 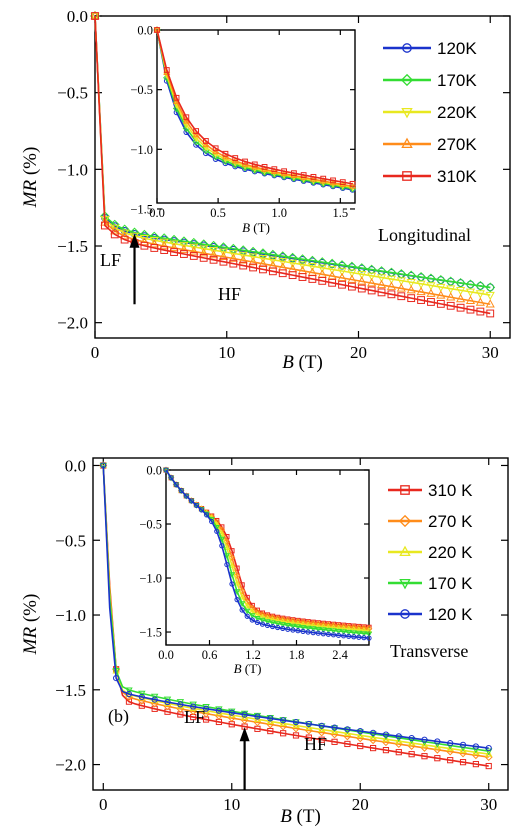 What do you see at coordinates (70, 765) in the screenshot?
I see `bottom-axis-ytick-label: −2.0` at bounding box center [70, 765].